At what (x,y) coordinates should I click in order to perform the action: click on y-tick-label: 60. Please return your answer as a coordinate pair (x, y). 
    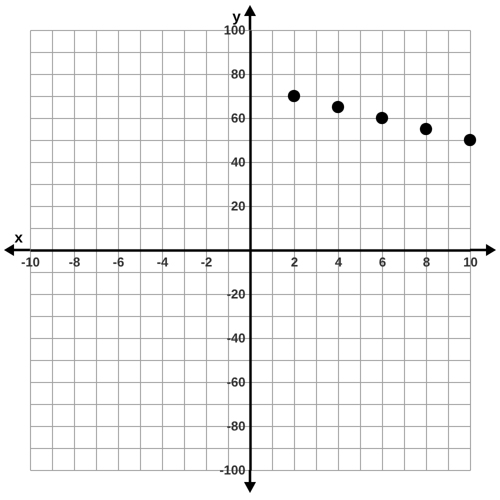
    Looking at the image, I should click on (238, 118).